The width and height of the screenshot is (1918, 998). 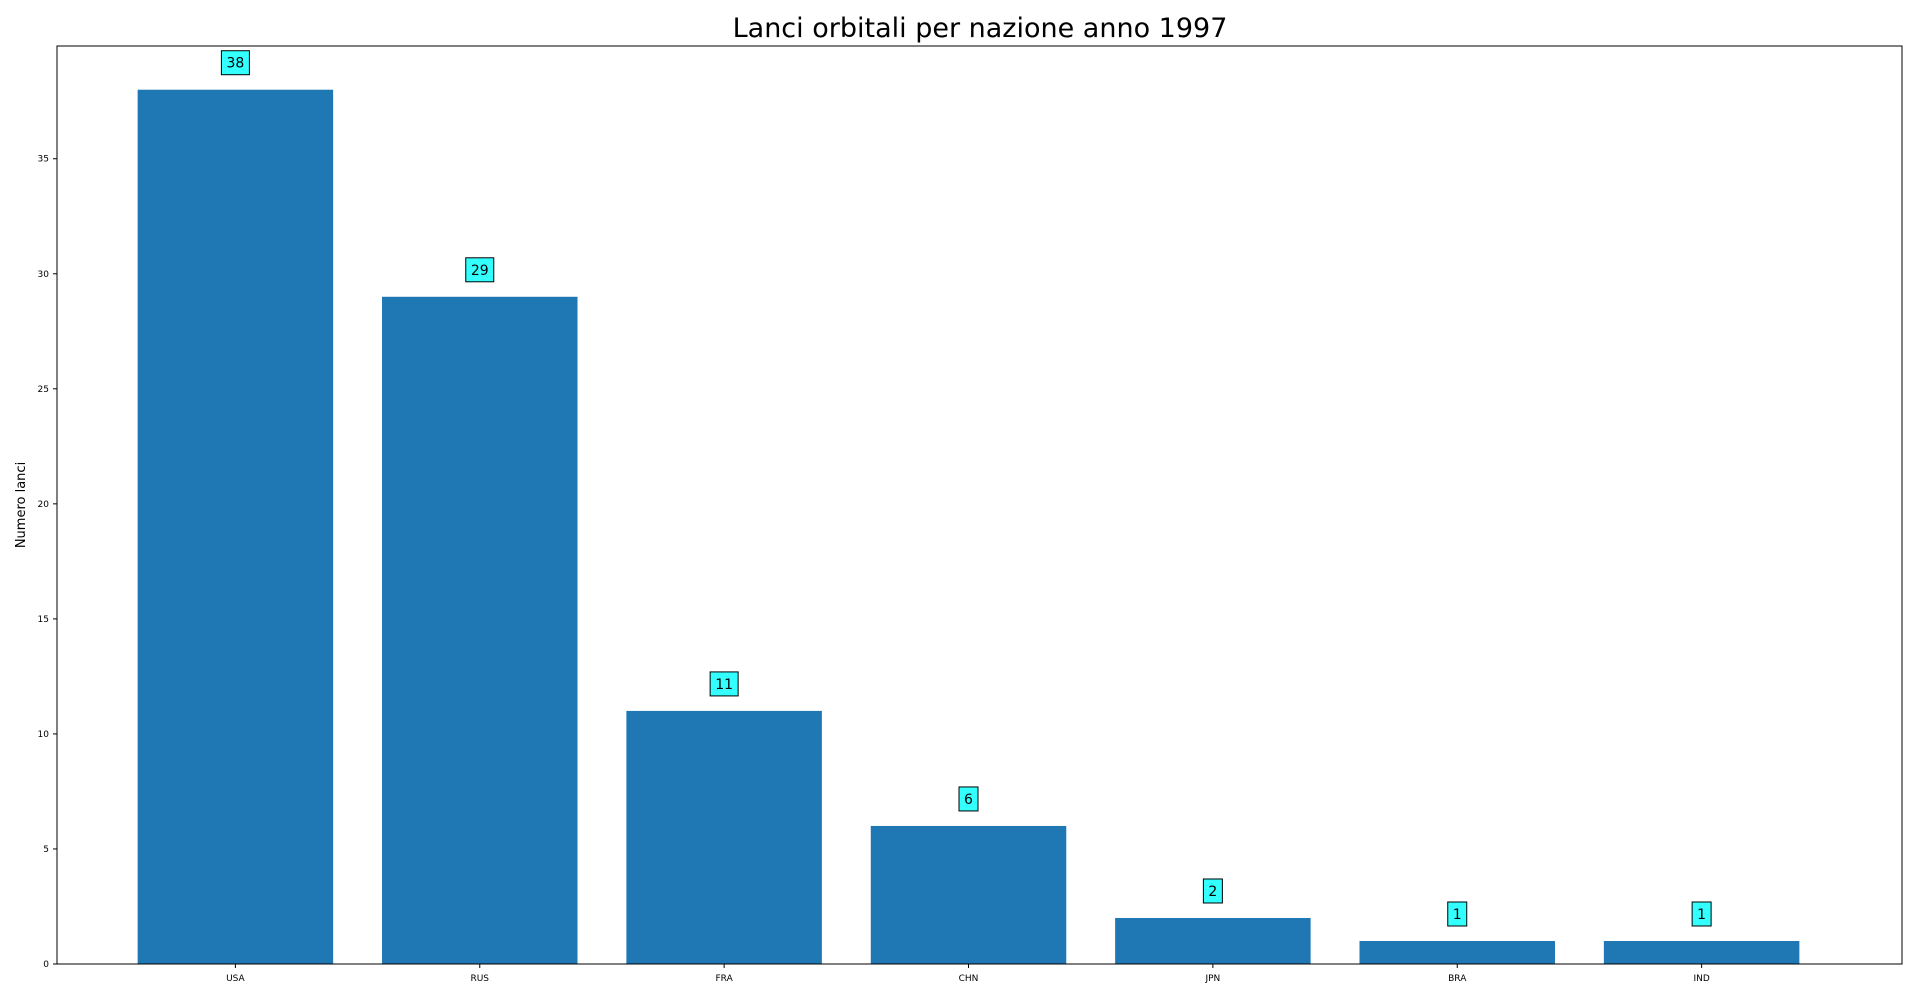 I want to click on y-tick-label: 5, so click(x=46, y=850).